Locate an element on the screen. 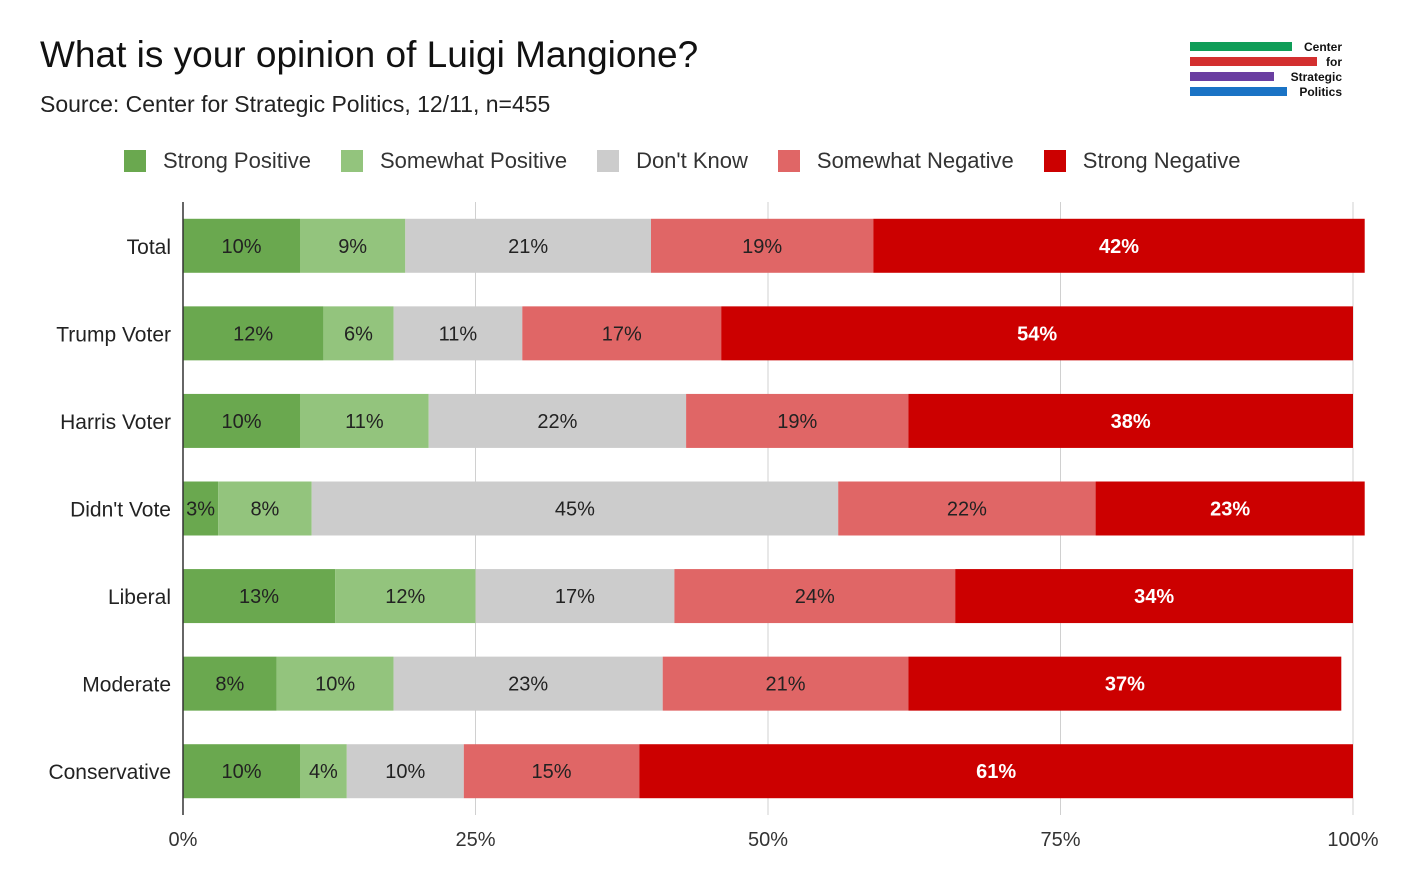  data-label: 9% is located at coordinates (352, 247).